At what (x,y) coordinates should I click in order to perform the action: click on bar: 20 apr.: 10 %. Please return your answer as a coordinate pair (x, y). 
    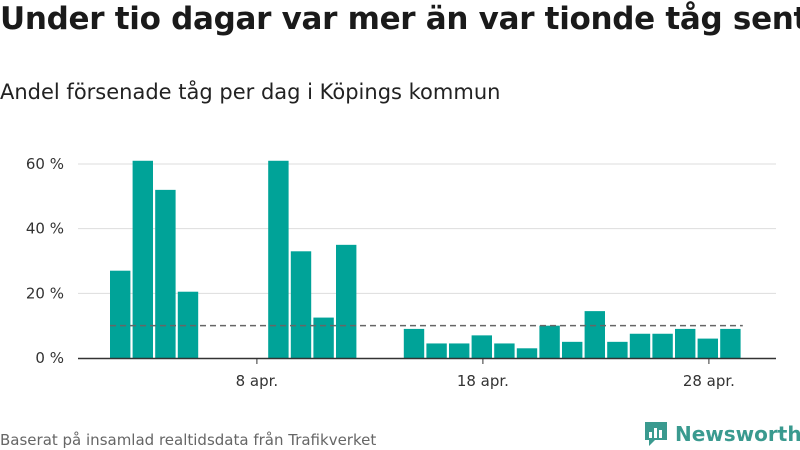
    Looking at the image, I should click on (549, 341).